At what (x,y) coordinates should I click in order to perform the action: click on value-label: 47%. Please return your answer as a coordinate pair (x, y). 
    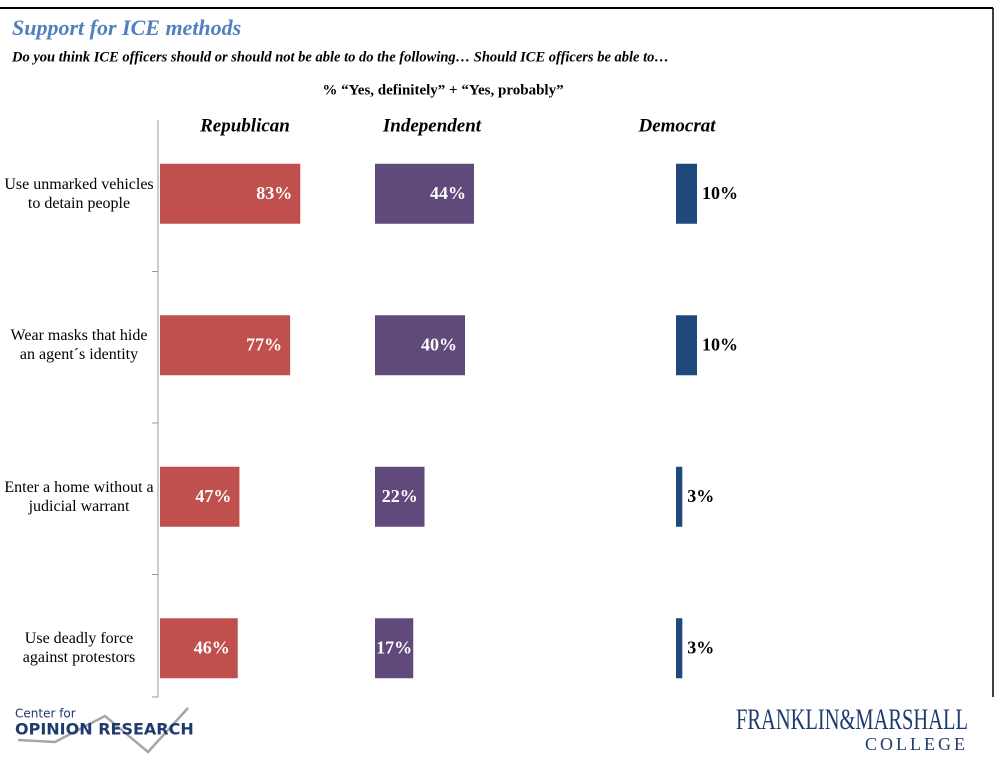
    Looking at the image, I should click on (213, 496).